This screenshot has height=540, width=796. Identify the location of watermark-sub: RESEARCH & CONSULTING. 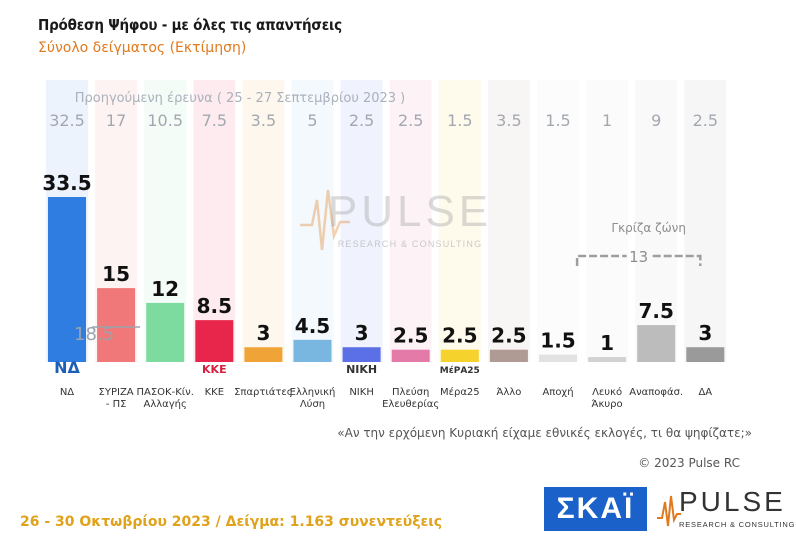
(410, 244).